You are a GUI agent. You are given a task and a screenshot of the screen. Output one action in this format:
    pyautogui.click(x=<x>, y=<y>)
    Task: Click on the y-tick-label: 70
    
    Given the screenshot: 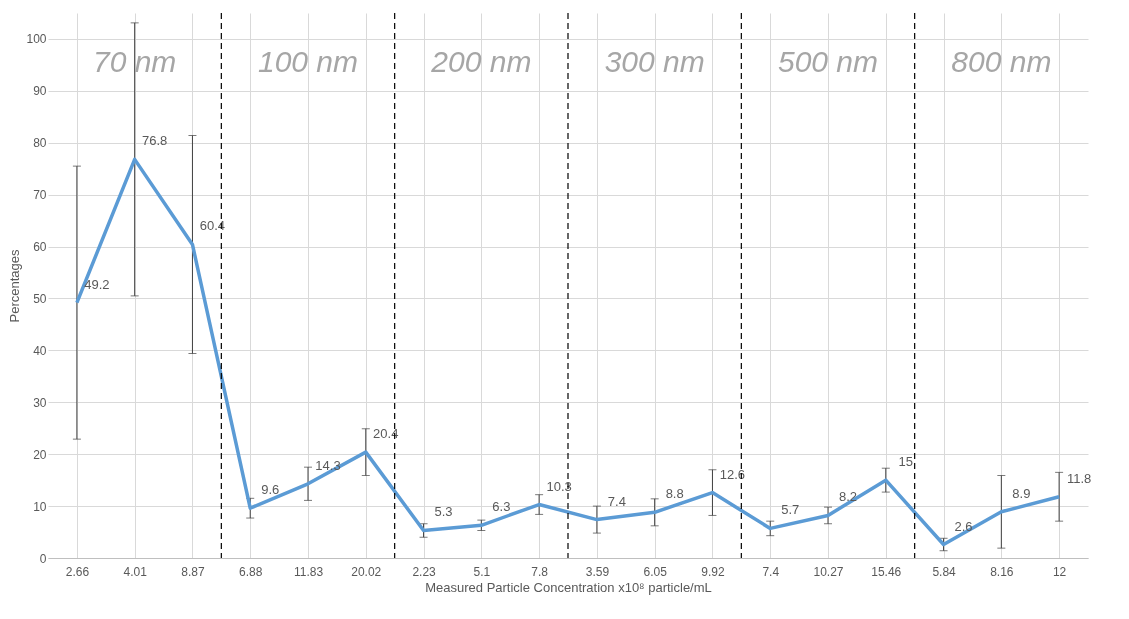 What is the action you would take?
    pyautogui.click(x=40, y=195)
    